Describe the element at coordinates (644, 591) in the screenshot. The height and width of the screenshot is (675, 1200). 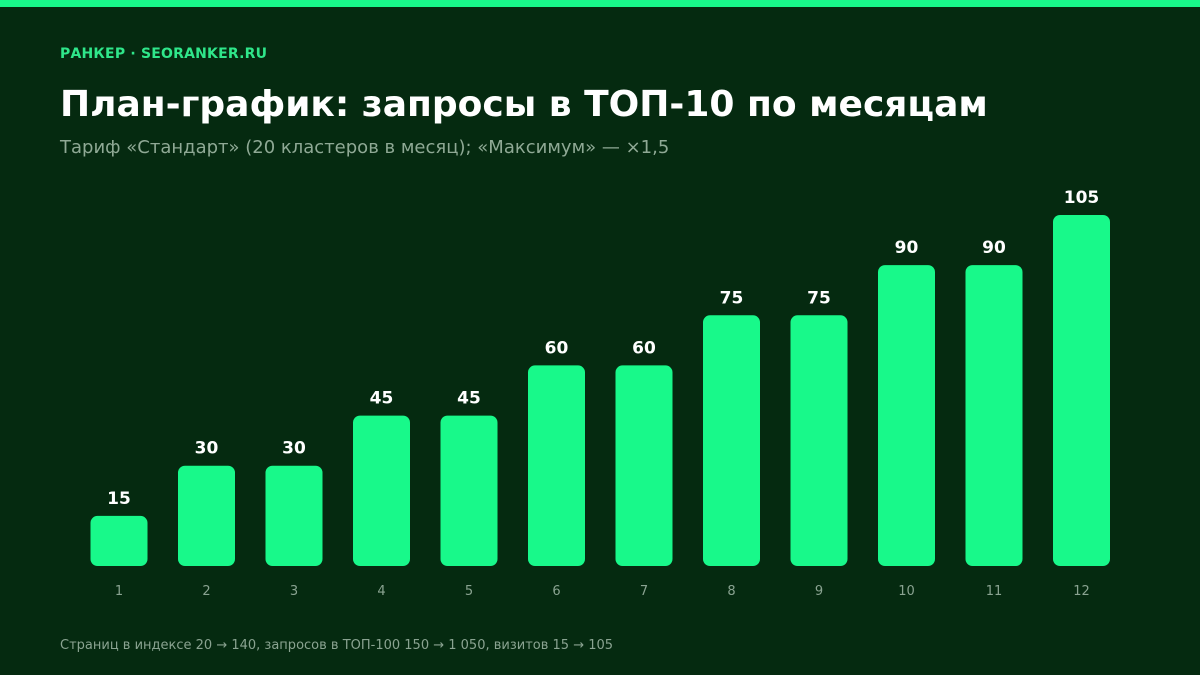
I see `x-tick-label: 7` at that location.